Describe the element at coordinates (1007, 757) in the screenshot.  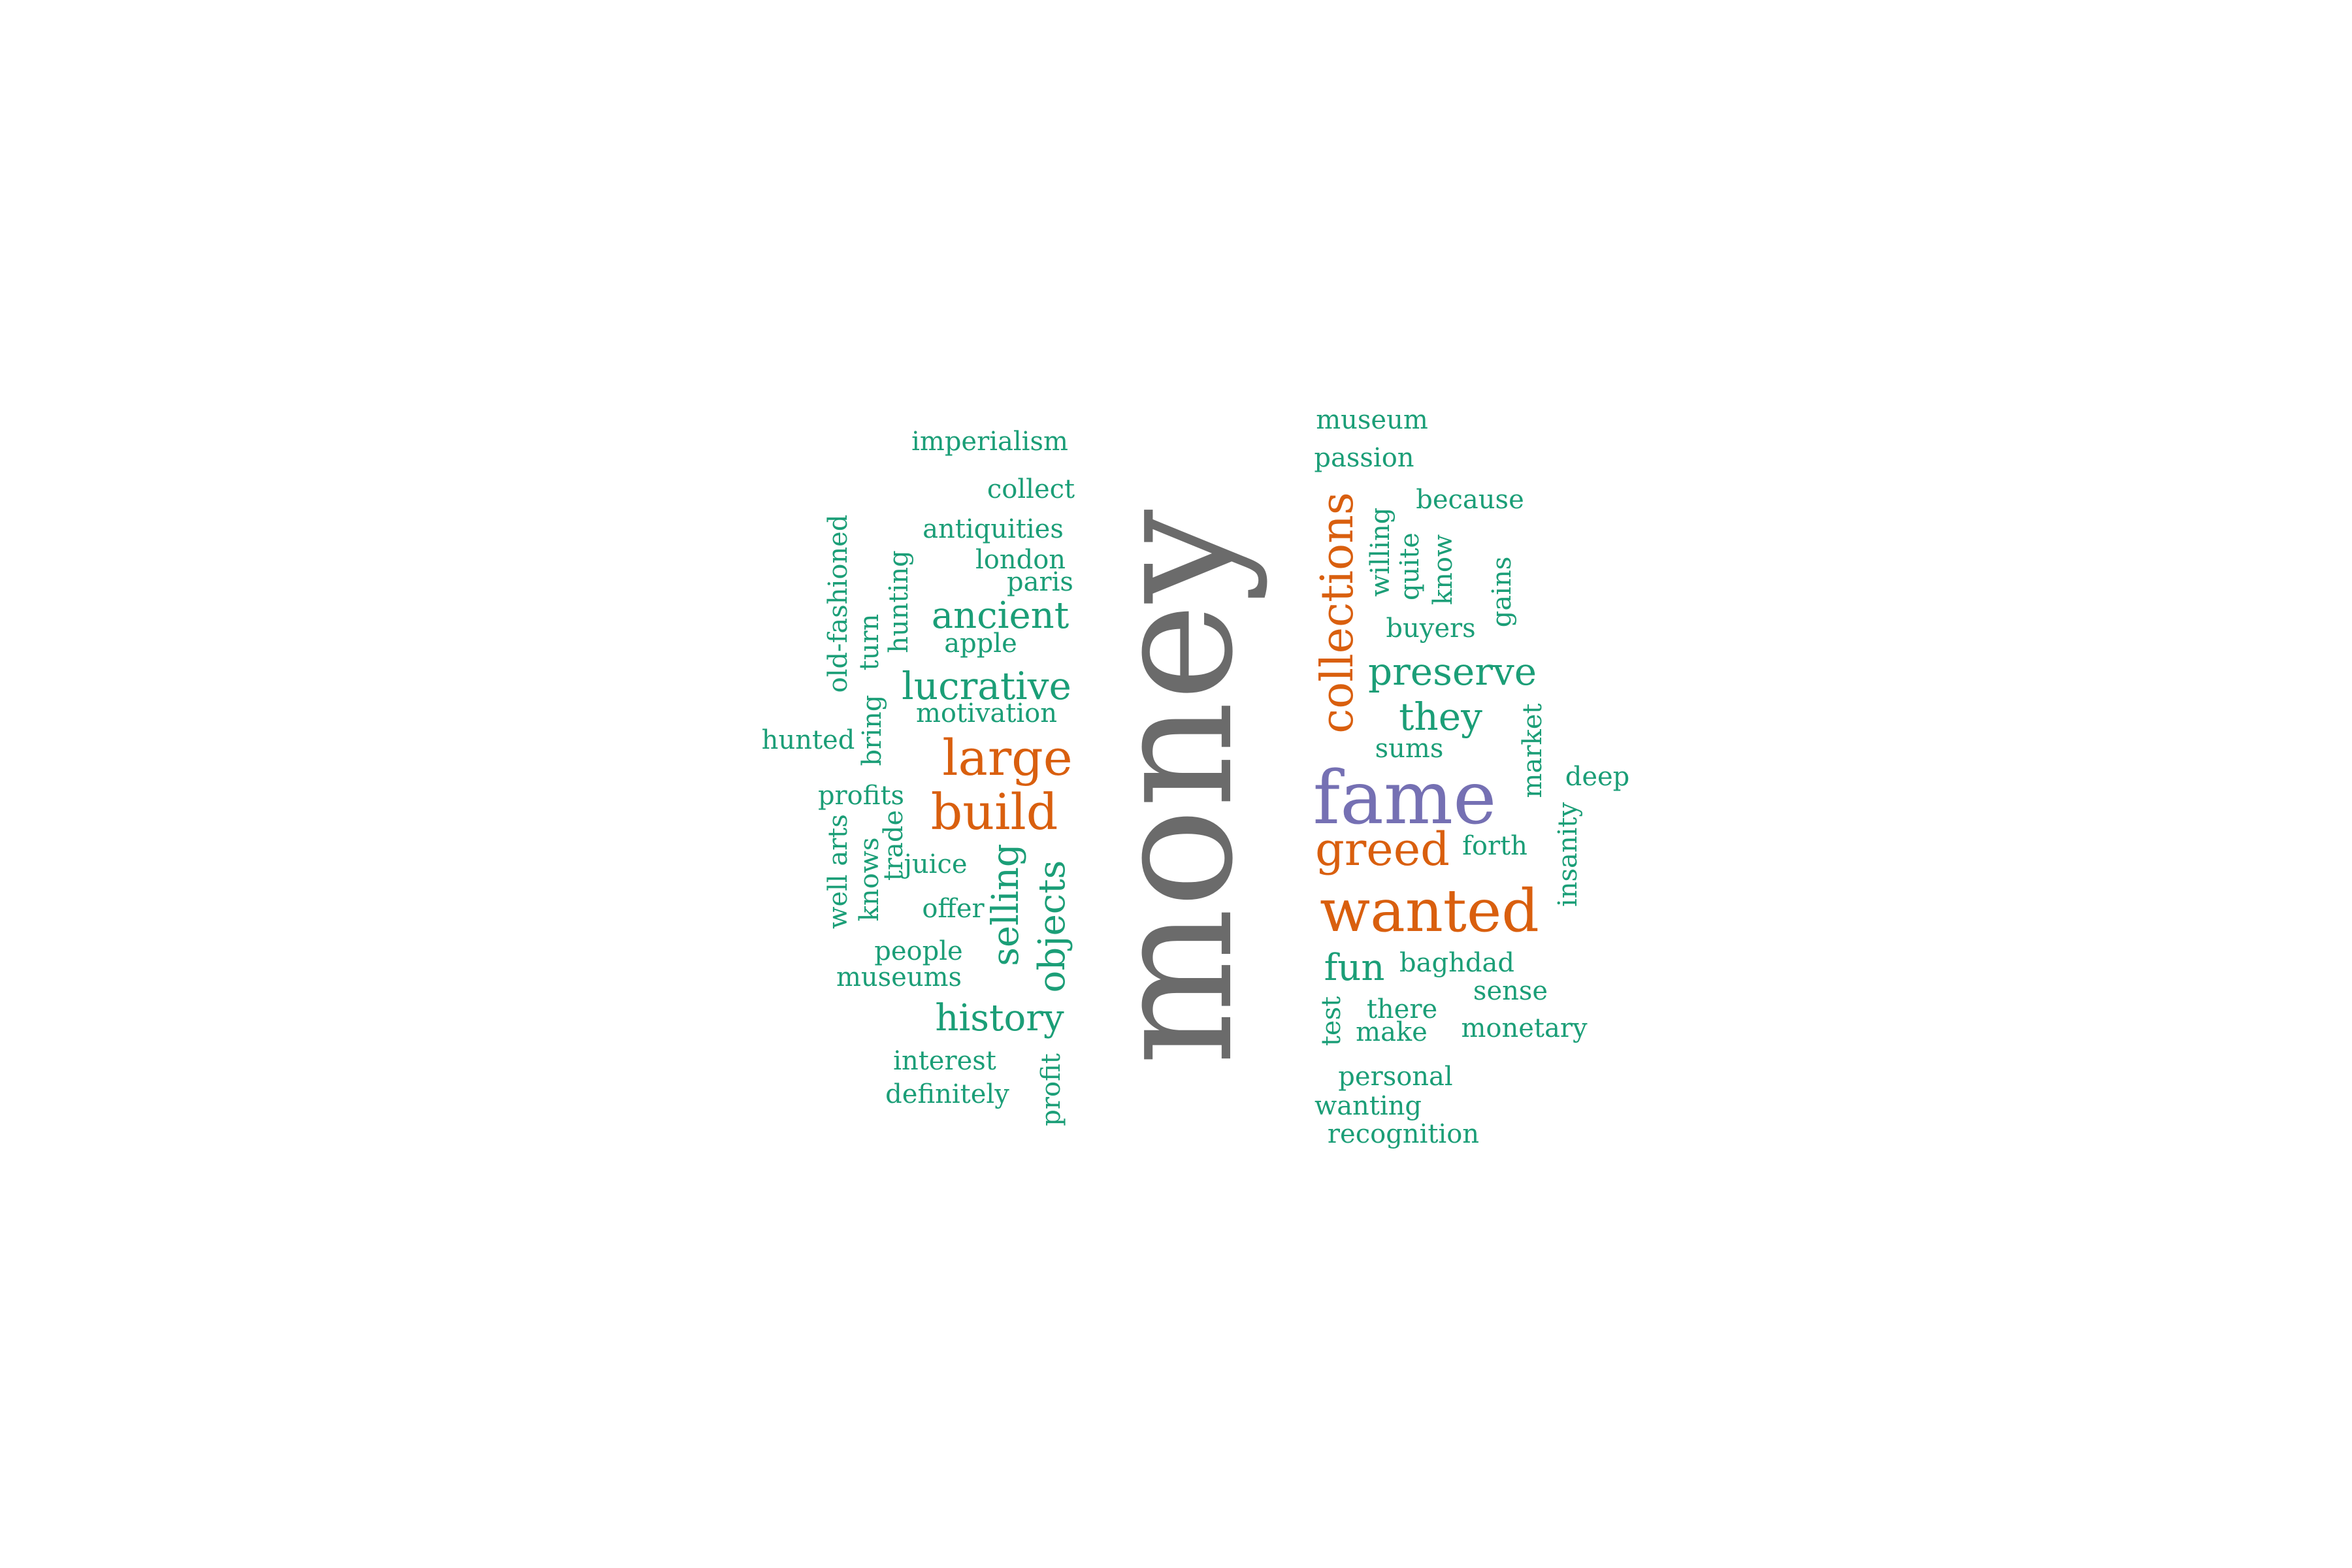
I see `word-large: large` at that location.